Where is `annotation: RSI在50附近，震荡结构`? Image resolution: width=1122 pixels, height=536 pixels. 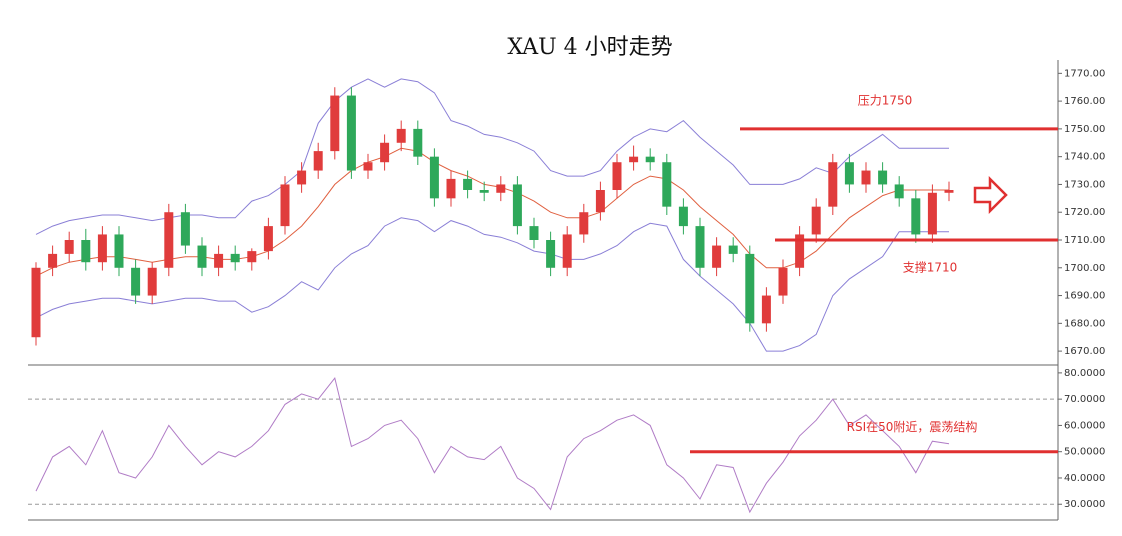
annotation: RSI在50附近，震荡结构 is located at coordinates (912, 426).